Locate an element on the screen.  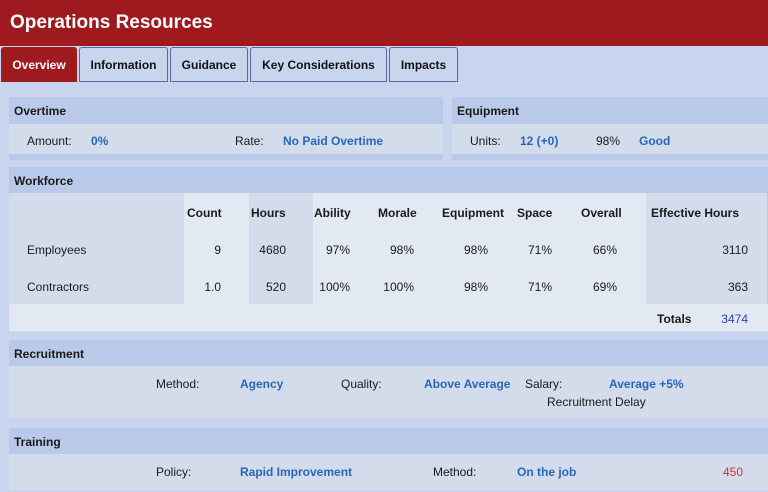
overtime-amount-label: Amount: is located at coordinates (49, 141).